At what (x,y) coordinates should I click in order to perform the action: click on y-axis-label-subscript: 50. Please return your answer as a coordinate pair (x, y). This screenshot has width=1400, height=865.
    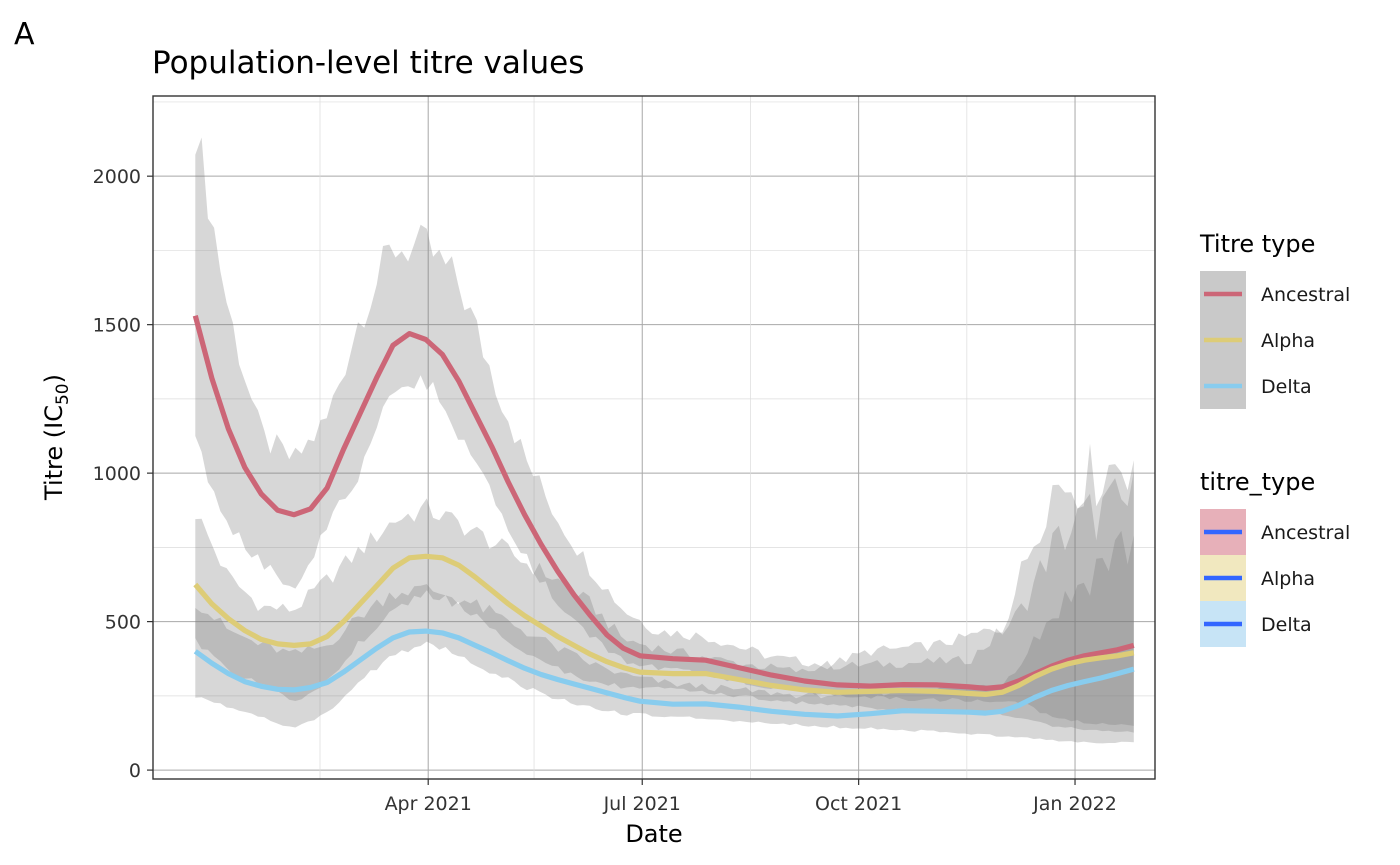
    Looking at the image, I should click on (63, 394).